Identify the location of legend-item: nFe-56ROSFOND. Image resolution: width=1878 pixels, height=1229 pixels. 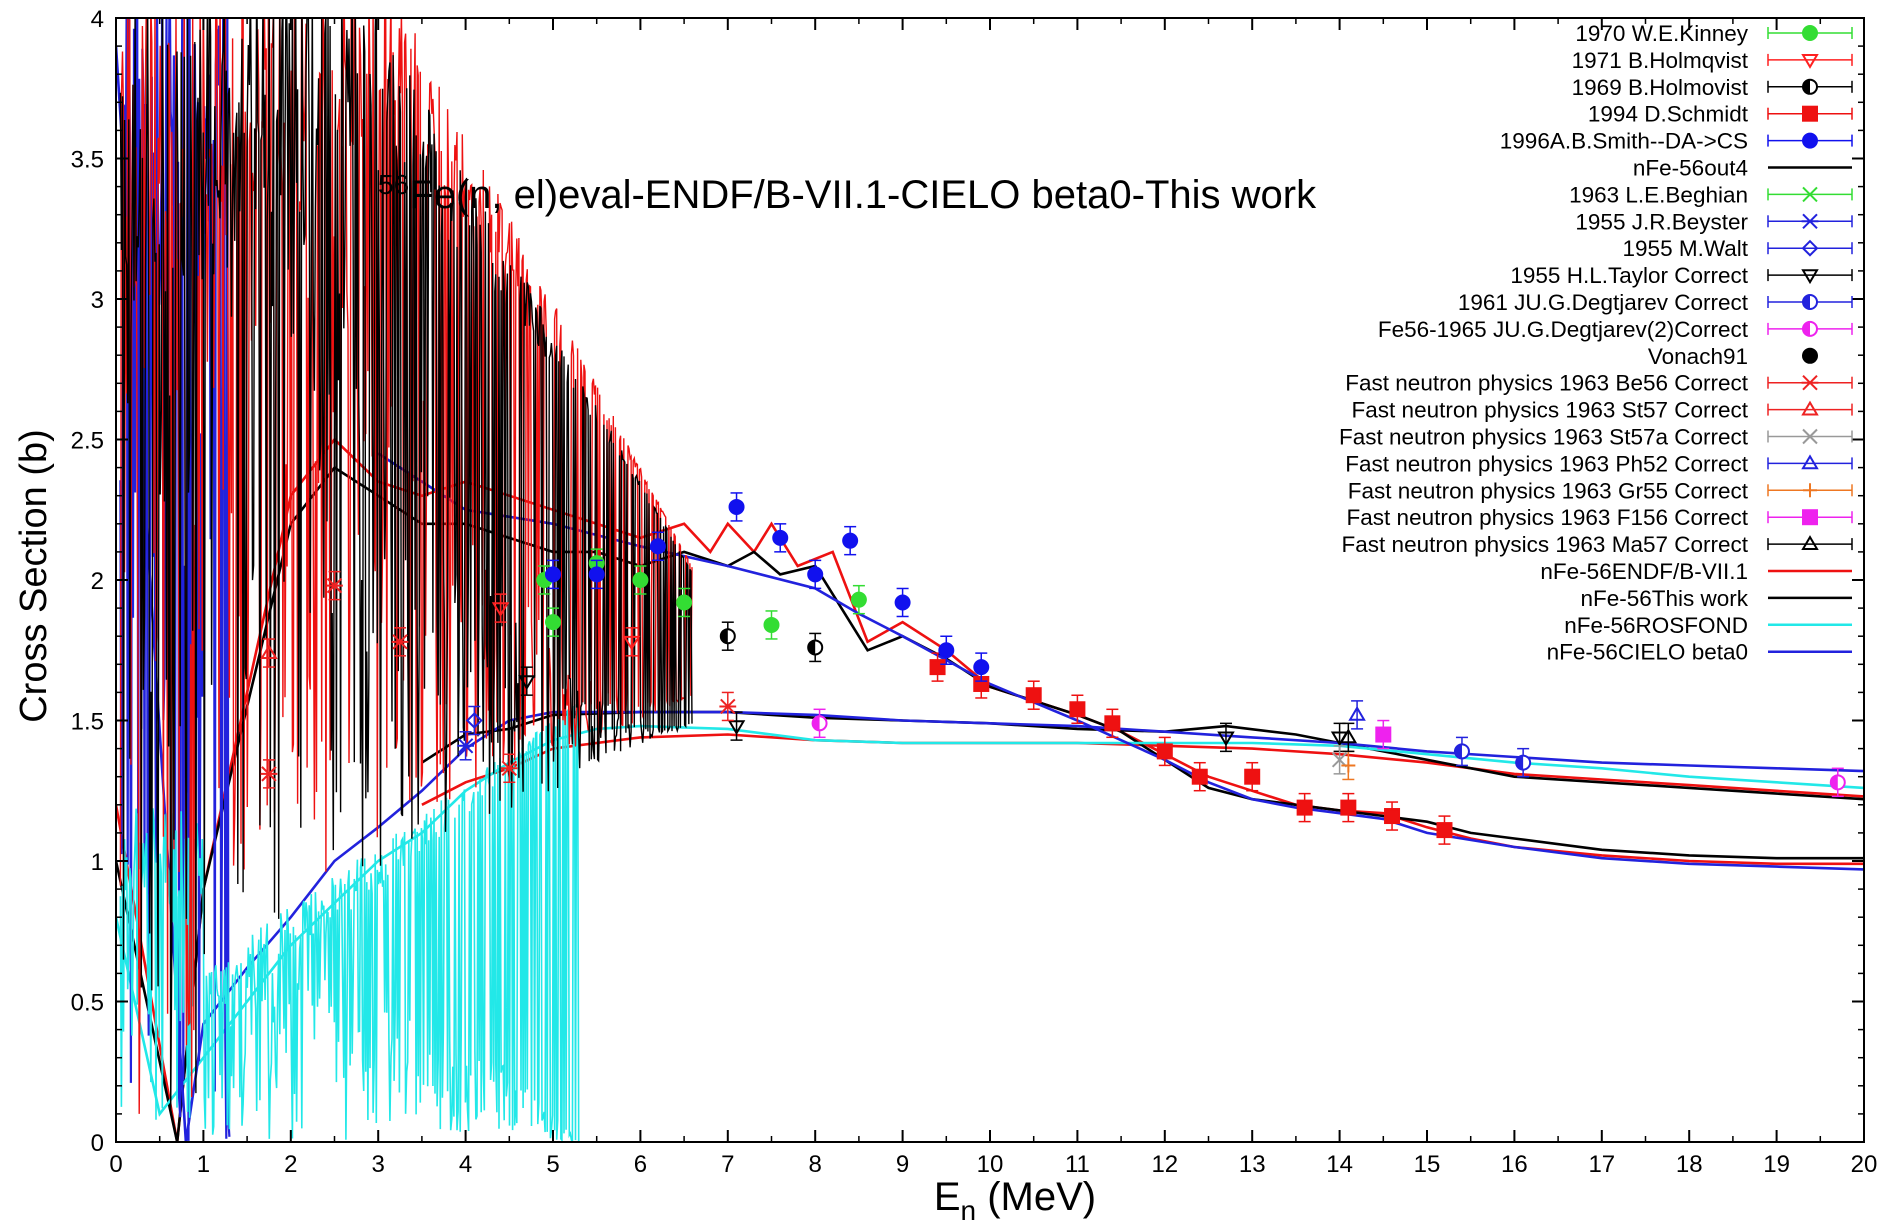
(1708, 625).